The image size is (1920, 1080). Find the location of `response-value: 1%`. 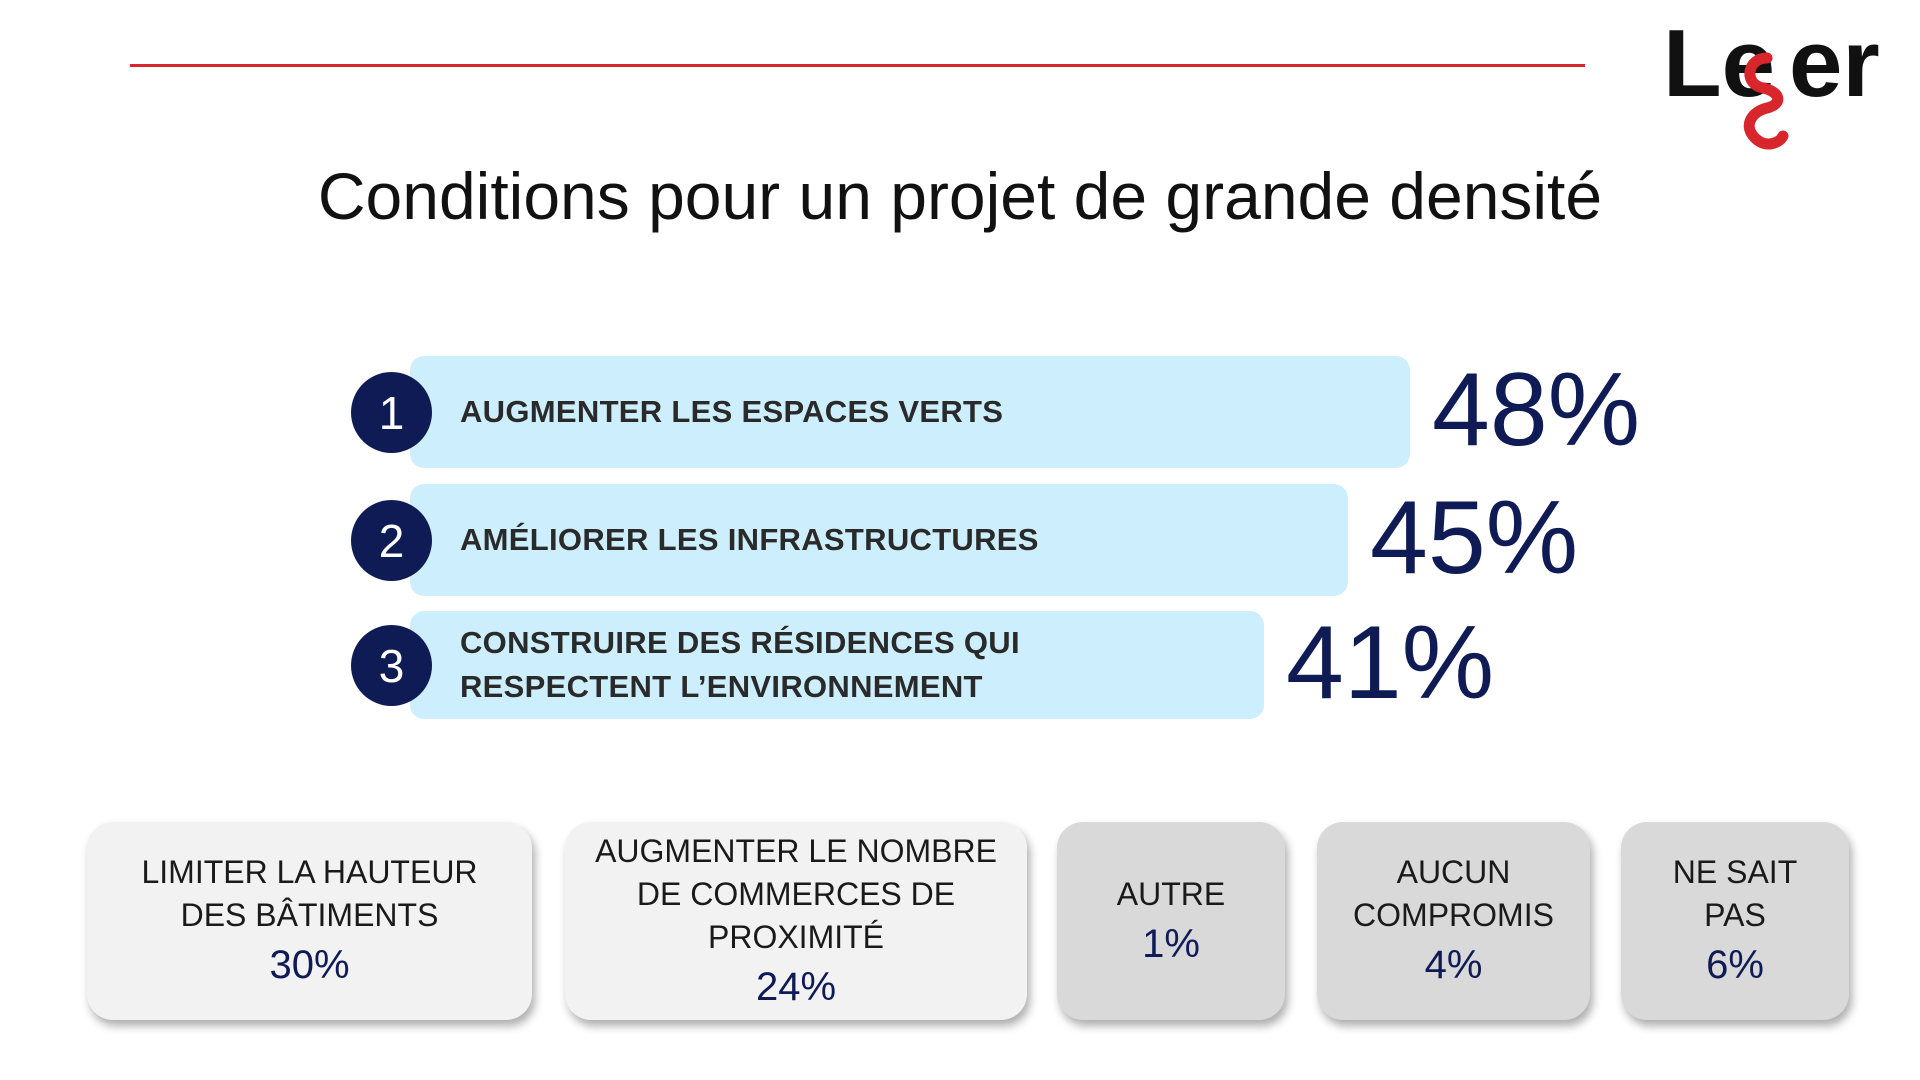

response-value: 1% is located at coordinates (1171, 943).